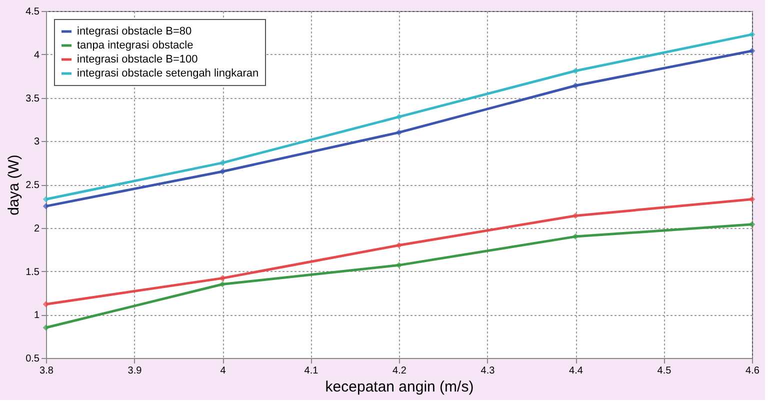 The height and width of the screenshot is (407, 772). I want to click on y-tick-label: 4.5, so click(33, 12).